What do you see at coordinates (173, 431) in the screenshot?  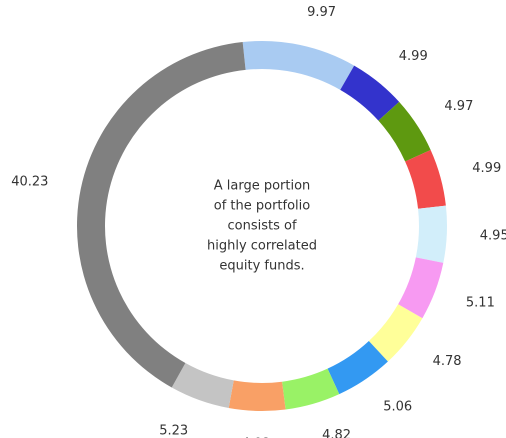 I see `data-label: 5.23` at bounding box center [173, 431].